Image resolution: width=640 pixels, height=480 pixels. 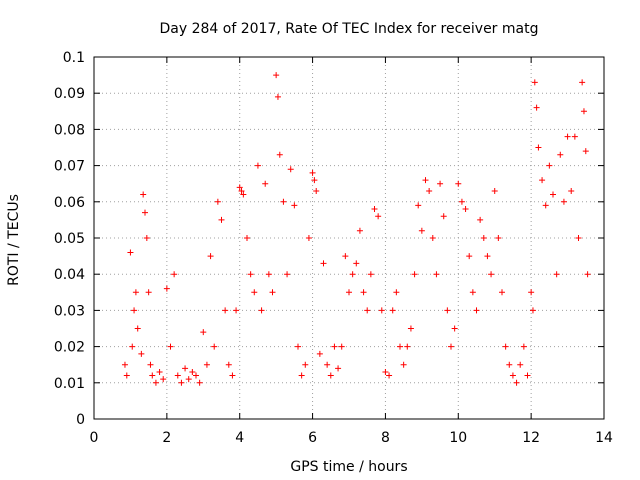 What do you see at coordinates (80, 420) in the screenshot?
I see `y-tick-label: 0` at bounding box center [80, 420].